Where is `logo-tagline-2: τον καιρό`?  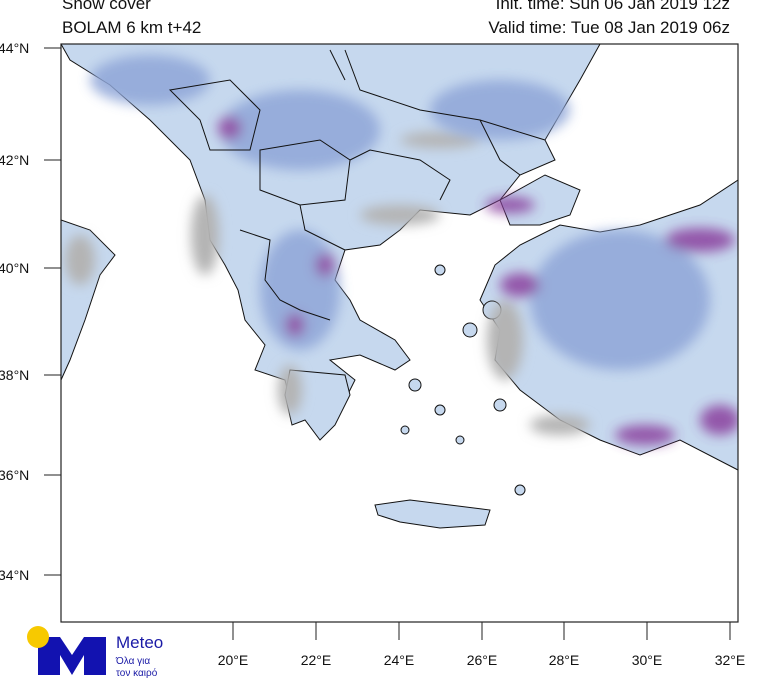 logo-tagline-2: τον καιρό is located at coordinates (137, 673).